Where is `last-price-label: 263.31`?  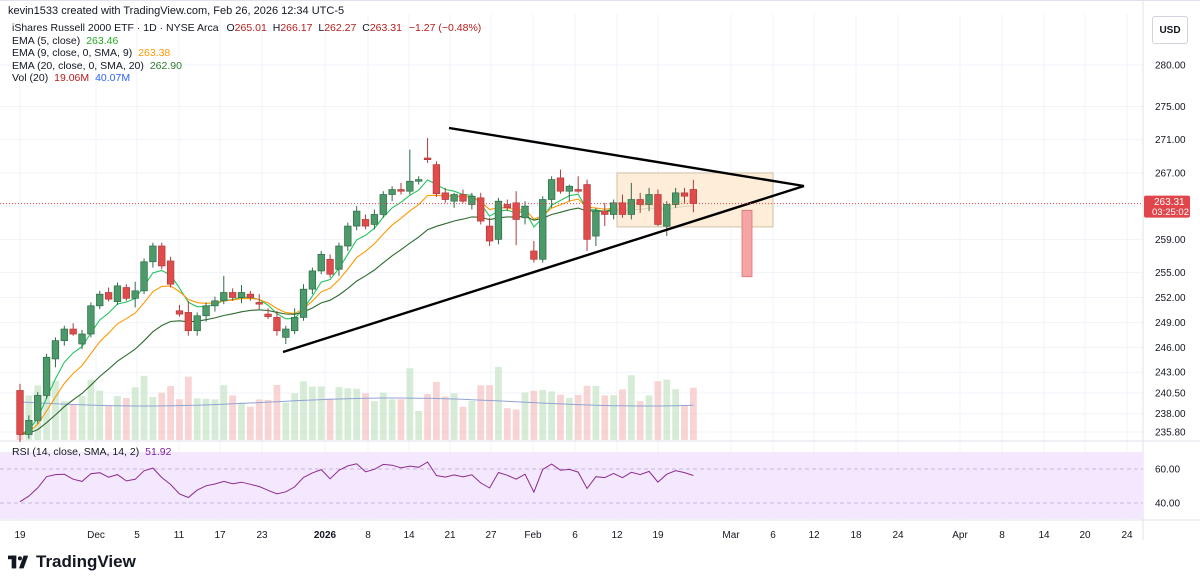 last-price-label: 263.31 is located at coordinates (1169, 202).